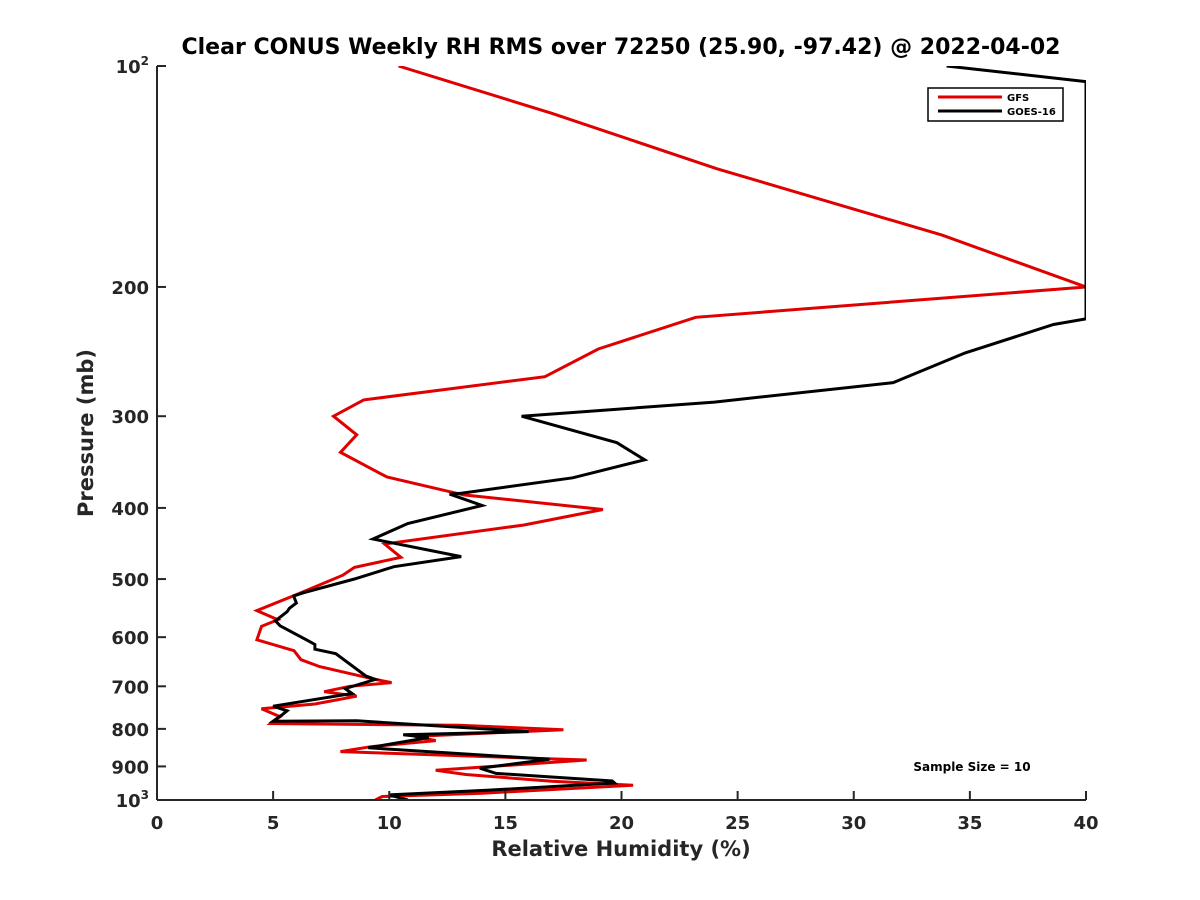 The height and width of the screenshot is (900, 1200). Describe the element at coordinates (969, 823) in the screenshot. I see `x-tick-label: 35` at that location.